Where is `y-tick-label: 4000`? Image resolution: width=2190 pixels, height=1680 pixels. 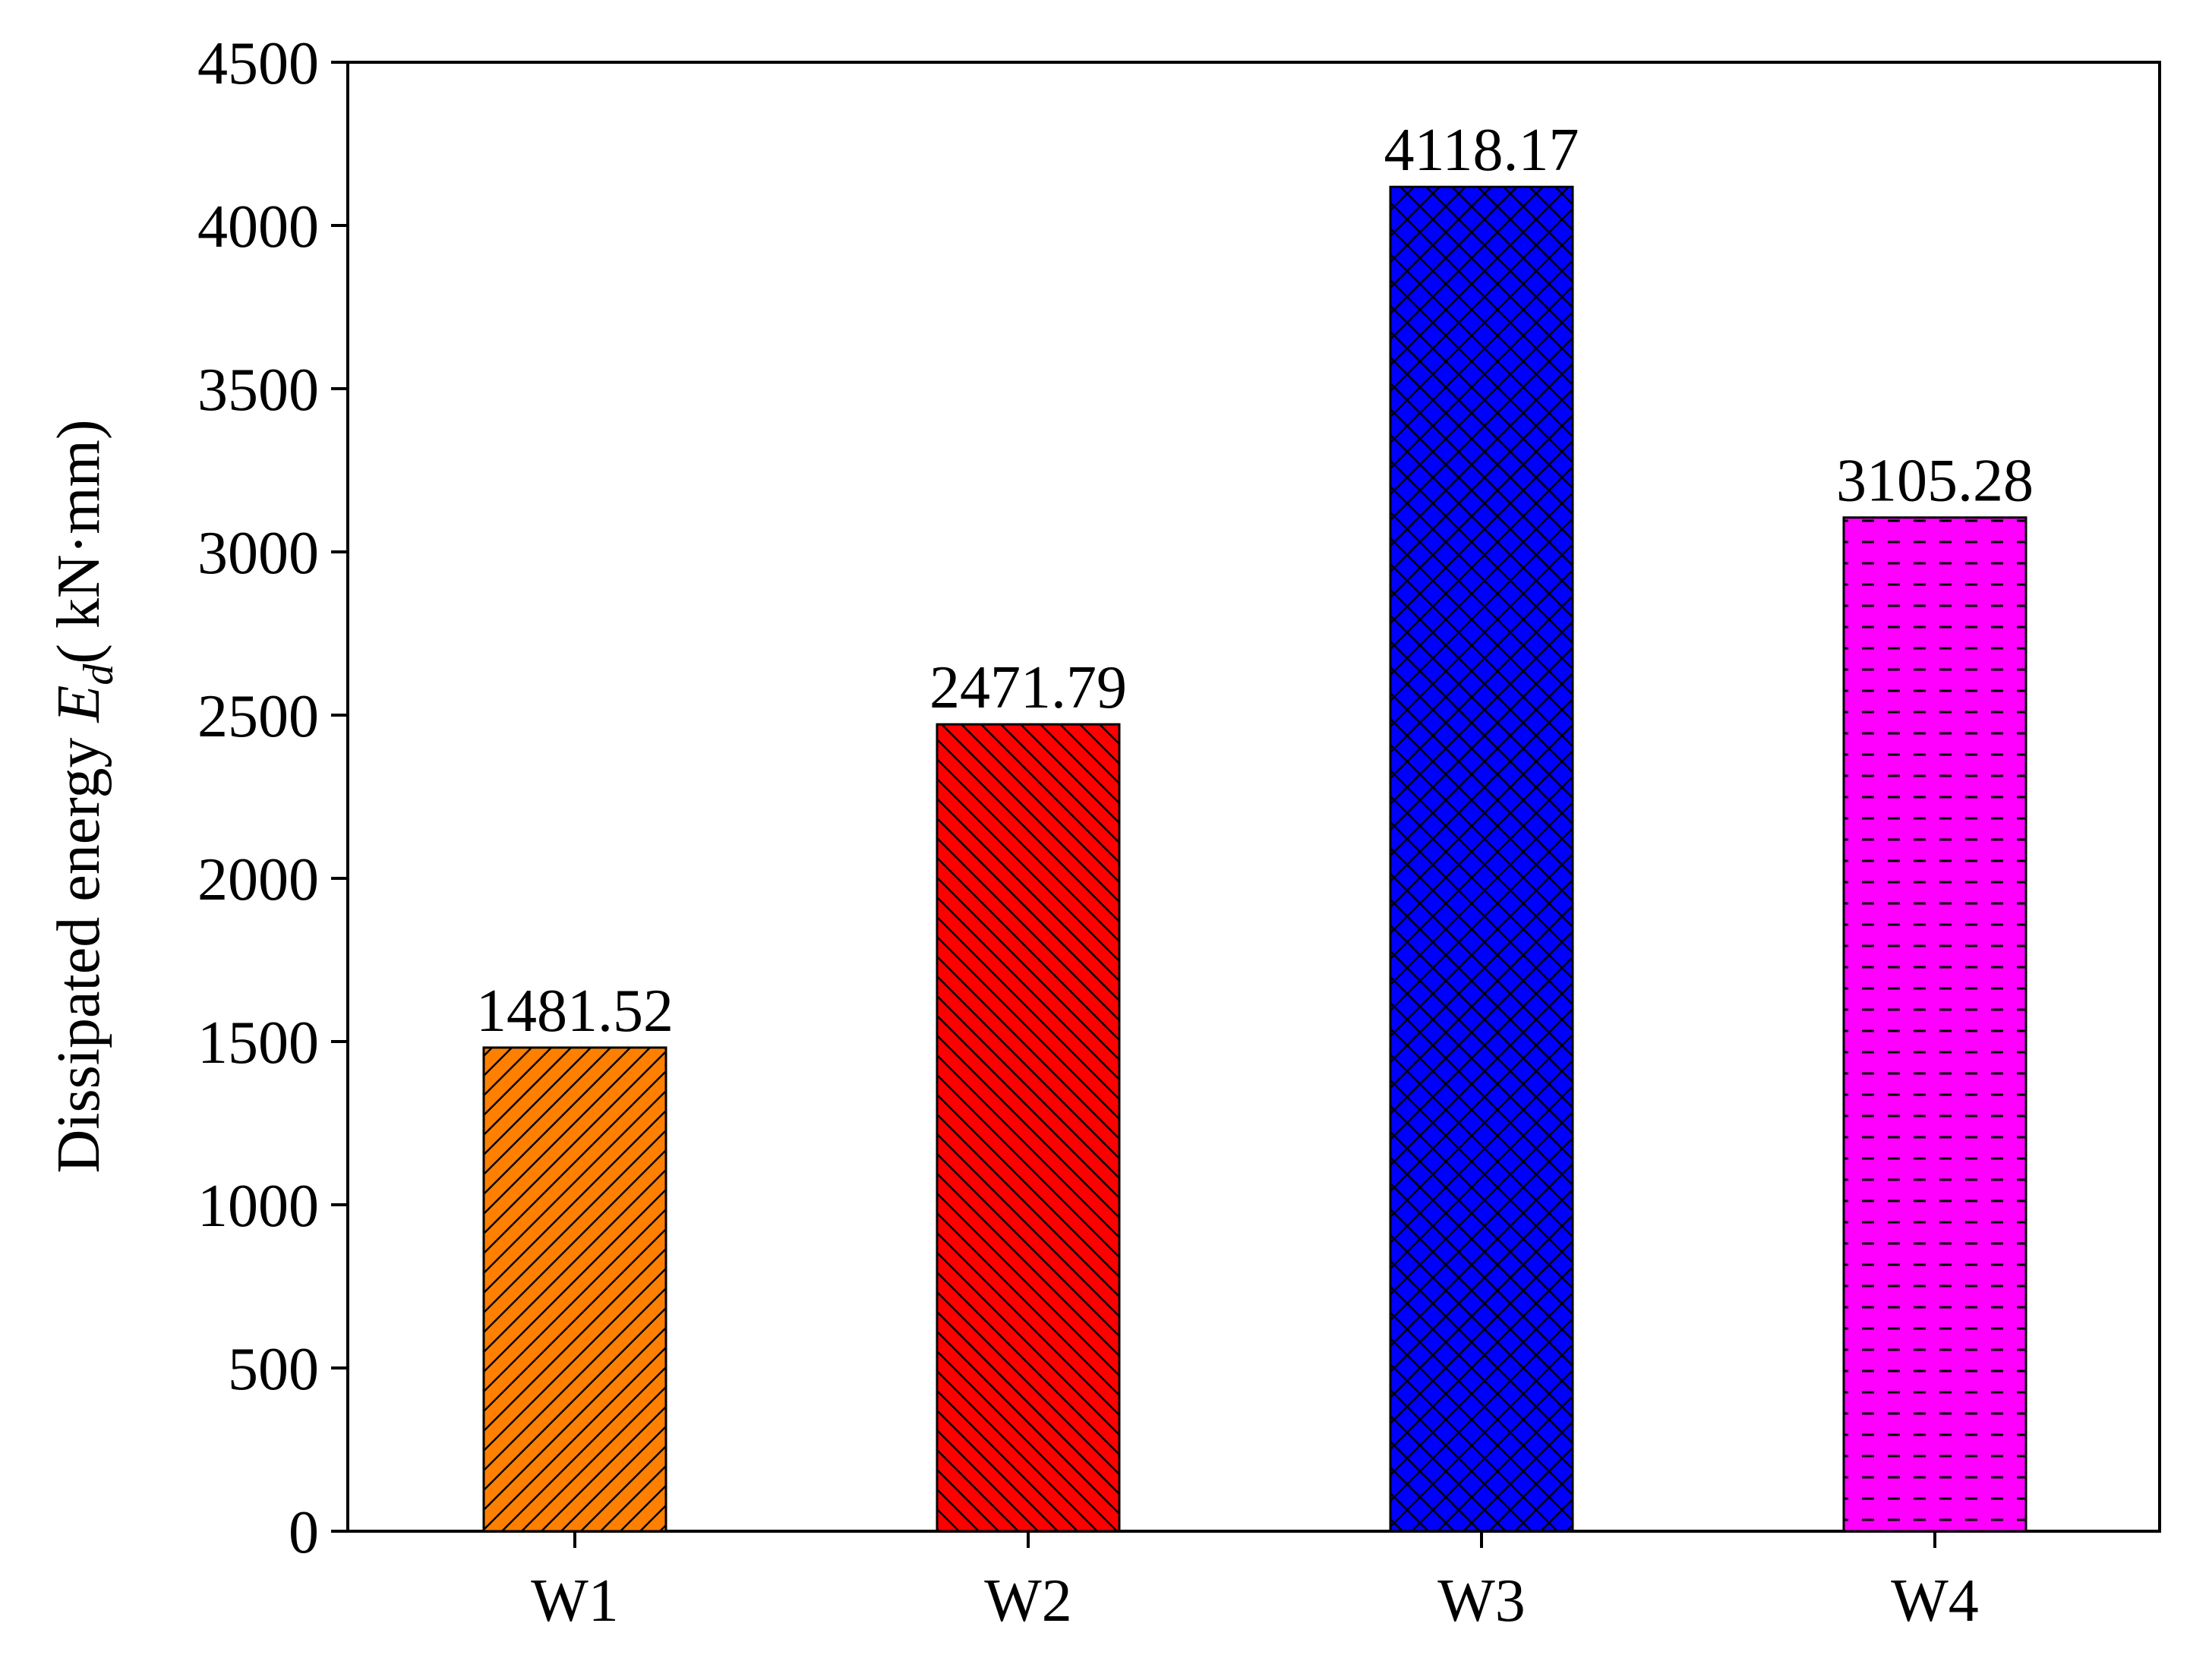
y-tick-label: 4000 is located at coordinates (258, 227).